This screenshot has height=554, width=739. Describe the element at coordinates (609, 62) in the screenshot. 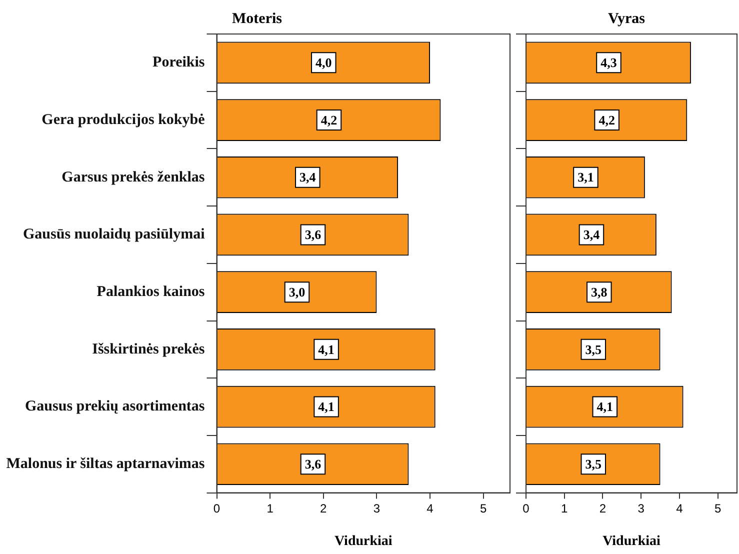

I see `data-label: 4,3` at that location.